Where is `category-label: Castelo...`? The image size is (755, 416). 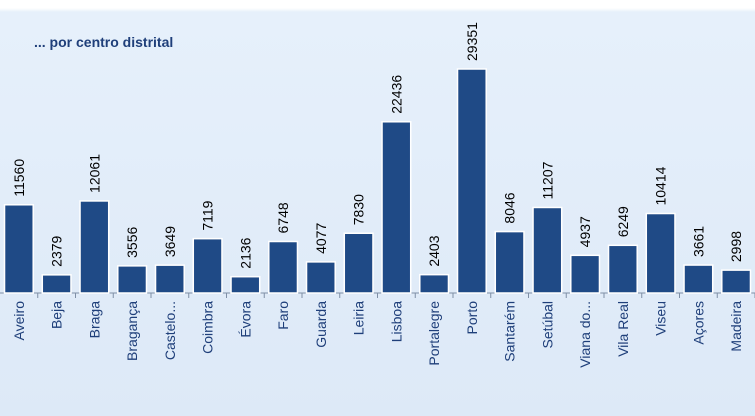
category-label: Castelo... is located at coordinates (170, 330).